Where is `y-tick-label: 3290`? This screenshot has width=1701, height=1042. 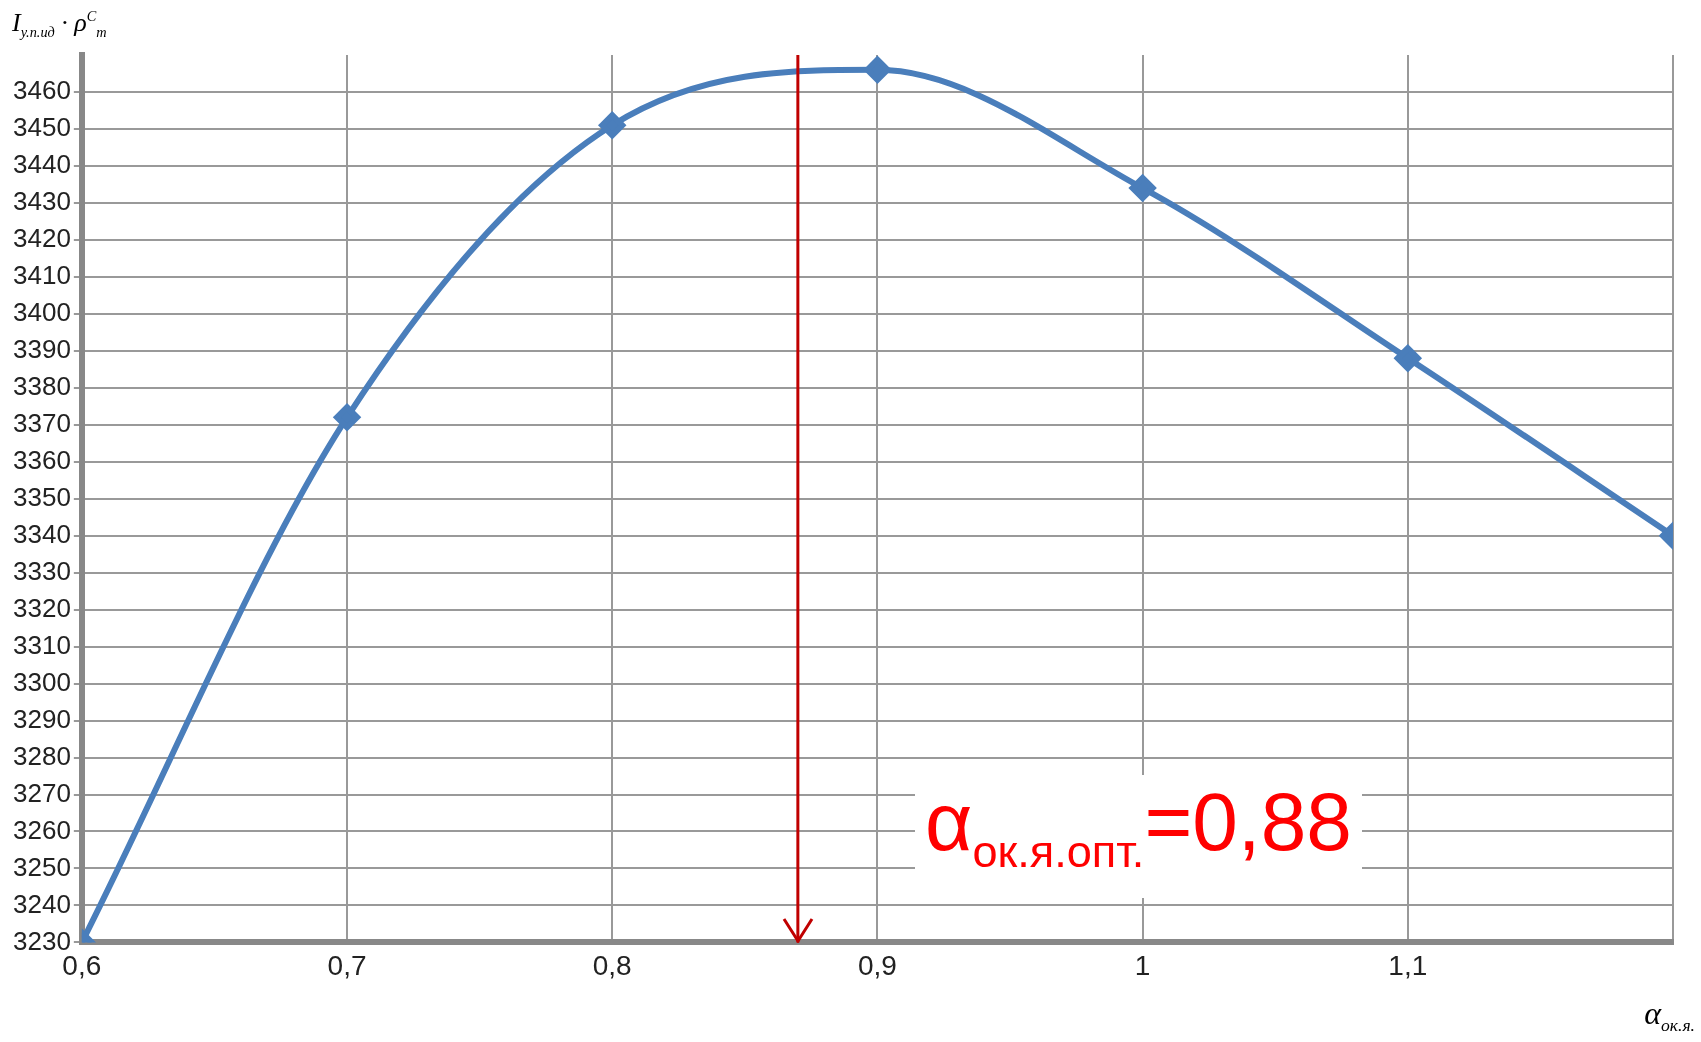 y-tick-label: 3290 is located at coordinates (42, 718).